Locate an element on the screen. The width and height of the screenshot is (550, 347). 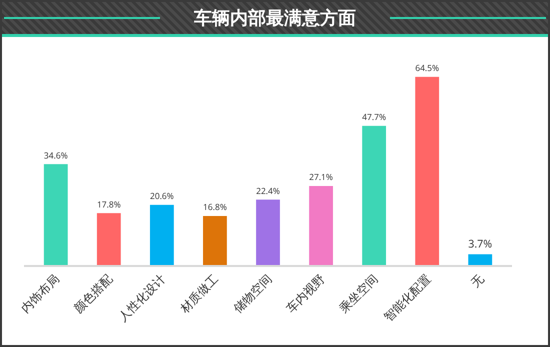
chart-title: 车辆内部最满意方面 is located at coordinates (275, 18).